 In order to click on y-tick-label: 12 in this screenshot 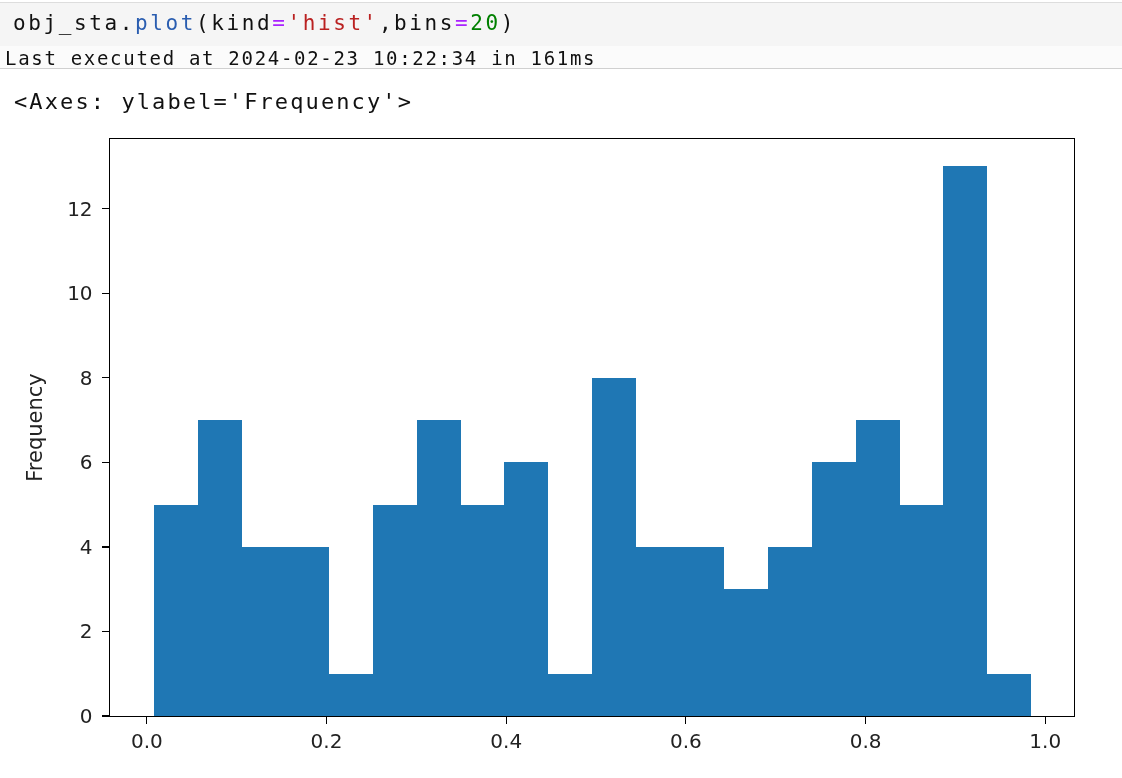, I will do `click(80, 208)`.